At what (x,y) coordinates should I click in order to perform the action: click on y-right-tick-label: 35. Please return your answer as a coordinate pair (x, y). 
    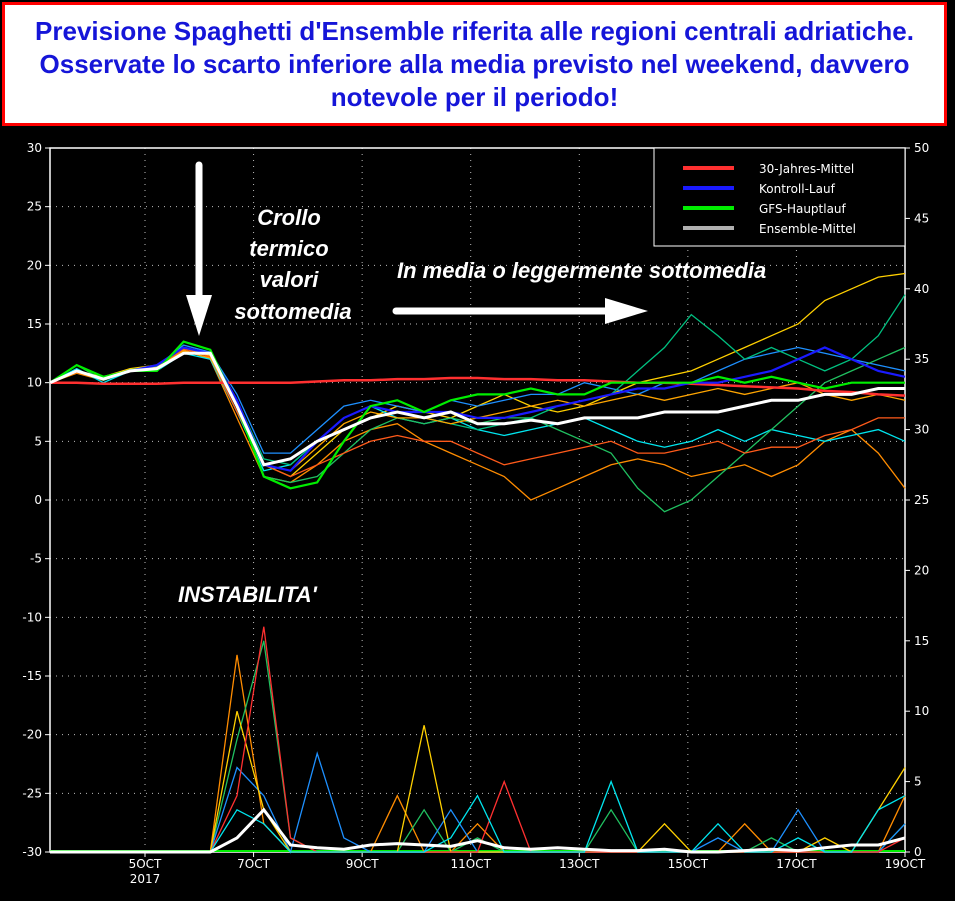
    Looking at the image, I should click on (921, 359).